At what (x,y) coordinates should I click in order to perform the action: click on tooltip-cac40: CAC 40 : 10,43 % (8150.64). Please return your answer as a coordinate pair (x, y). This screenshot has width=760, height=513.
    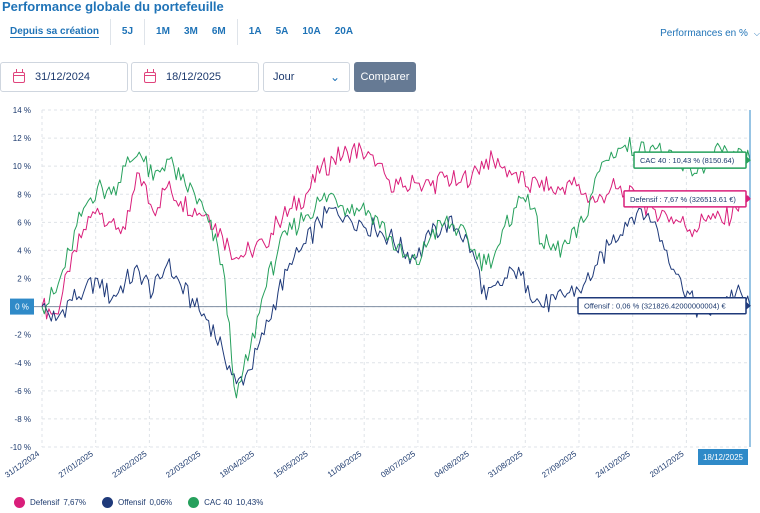
    Looking at the image, I should click on (692, 160).